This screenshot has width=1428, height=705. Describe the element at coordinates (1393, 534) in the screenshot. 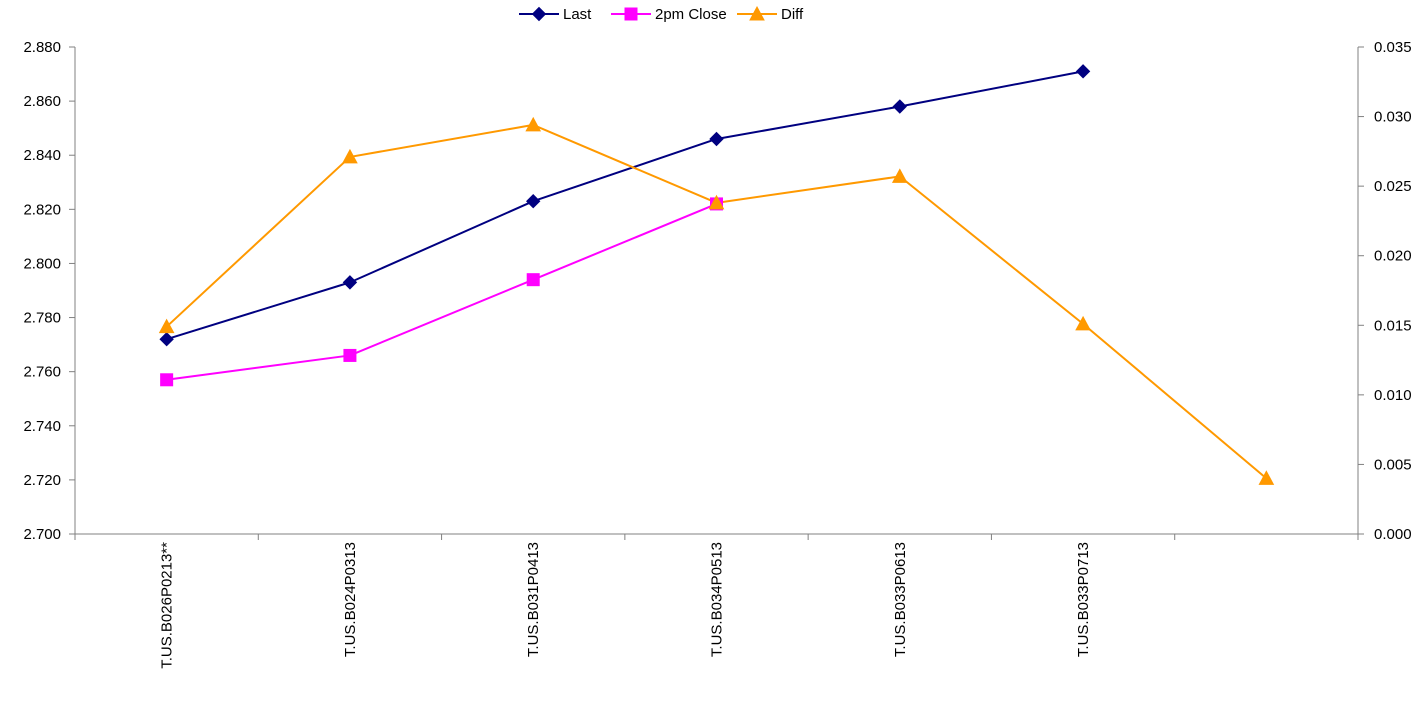

I see `y-right-tick-label: 0.000` at that location.